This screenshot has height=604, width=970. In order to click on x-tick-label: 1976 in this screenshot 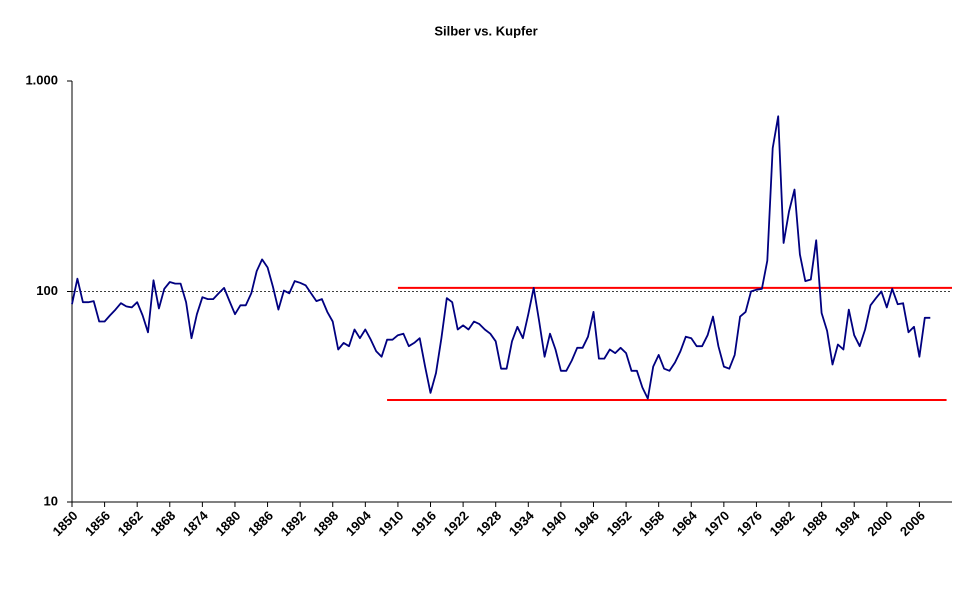, I will do `click(749, 523)`.